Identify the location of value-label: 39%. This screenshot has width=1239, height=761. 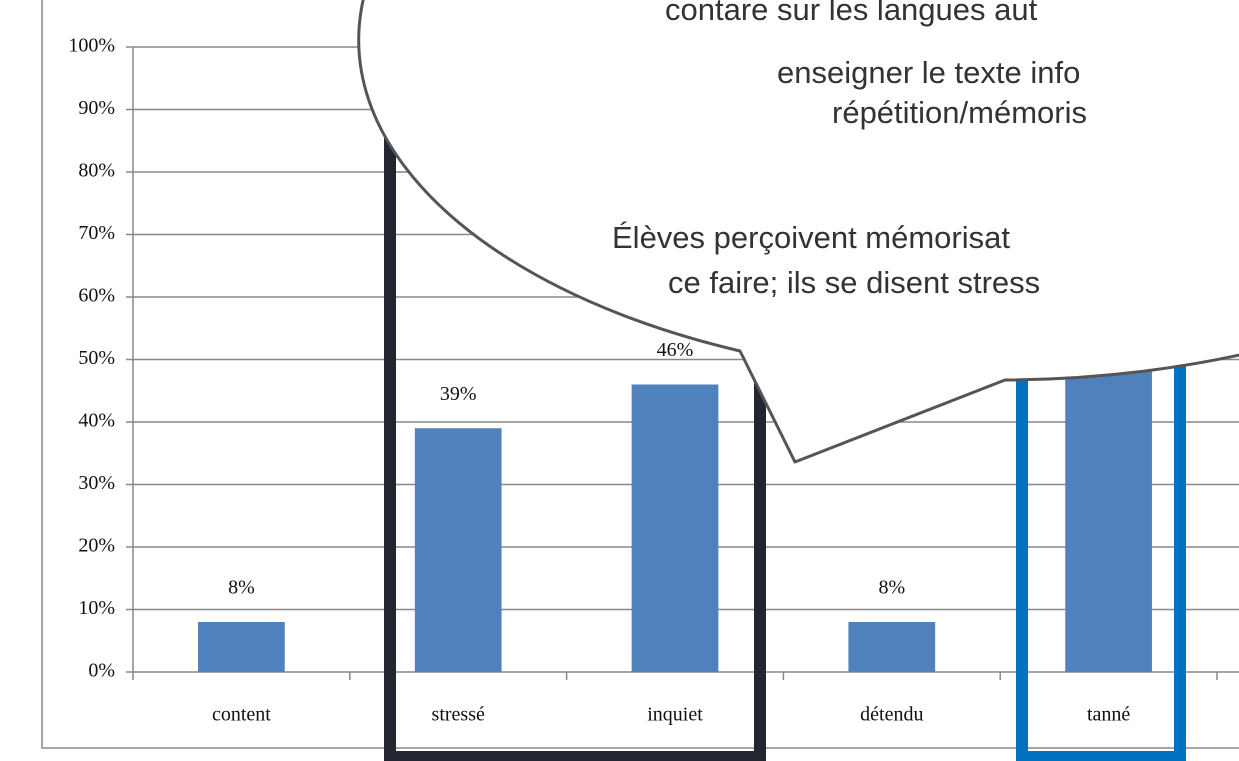
(458, 394).